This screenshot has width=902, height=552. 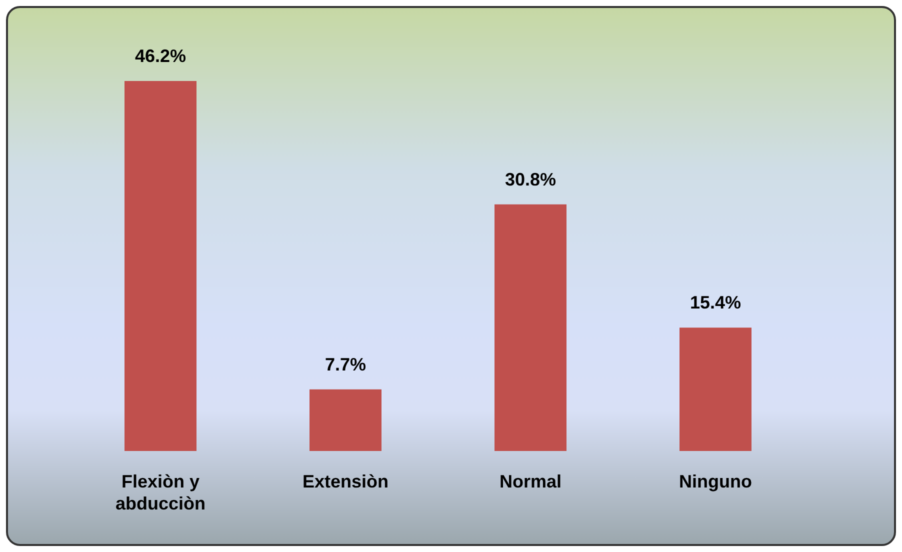 I want to click on x-tick-label: Flexiòn y abducciòn, so click(x=160, y=493).